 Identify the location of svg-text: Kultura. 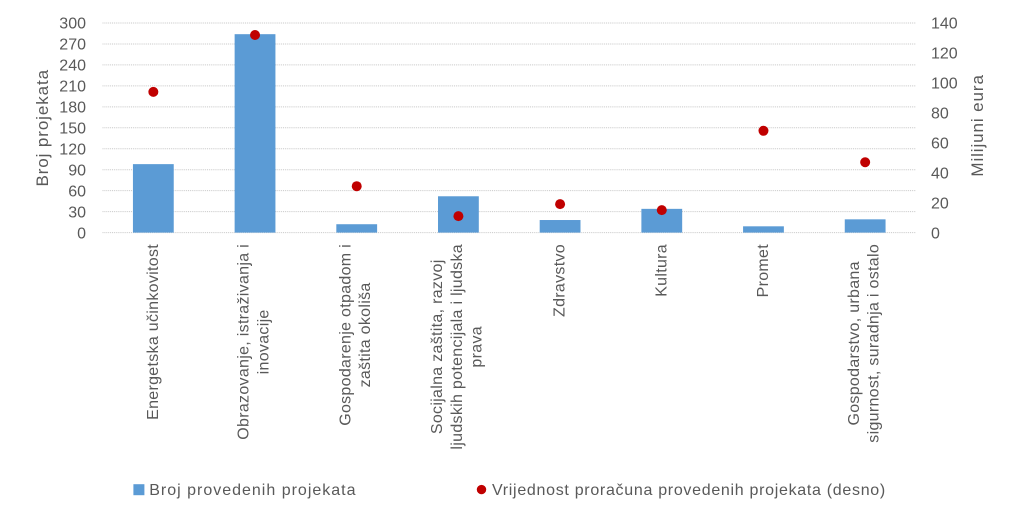
(661, 270).